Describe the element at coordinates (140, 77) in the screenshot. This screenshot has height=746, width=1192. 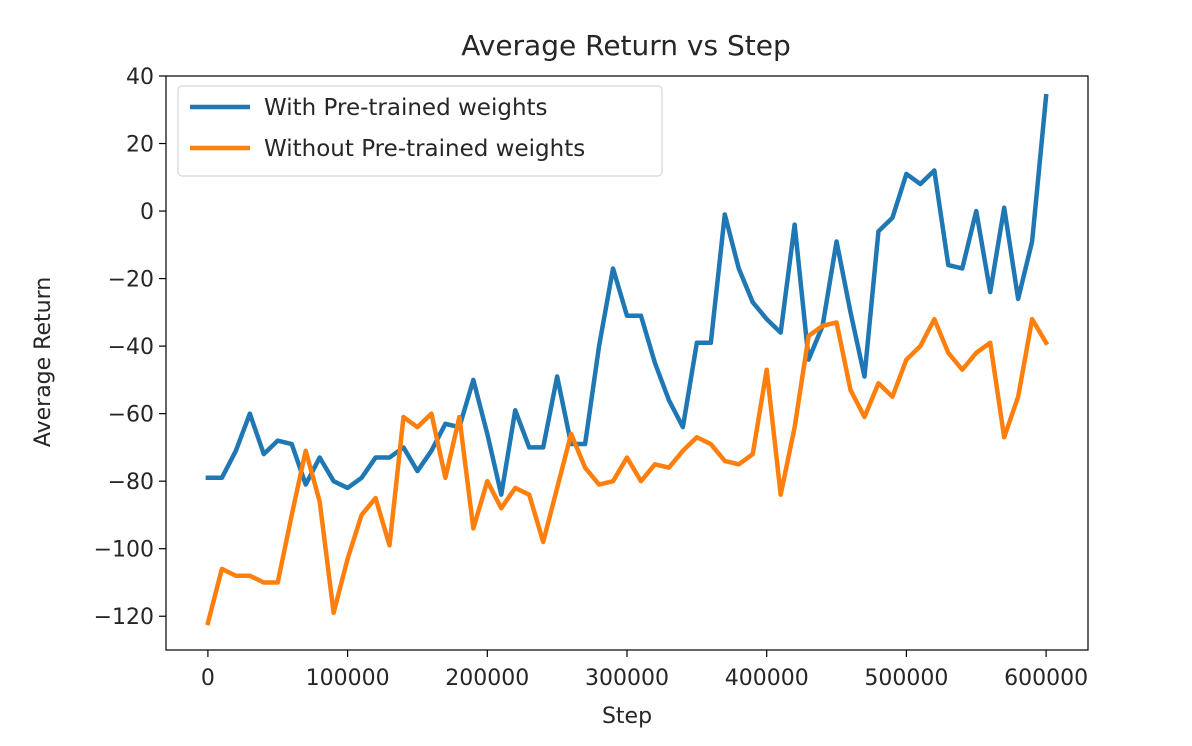
I see `y-tick-label: 40` at that location.